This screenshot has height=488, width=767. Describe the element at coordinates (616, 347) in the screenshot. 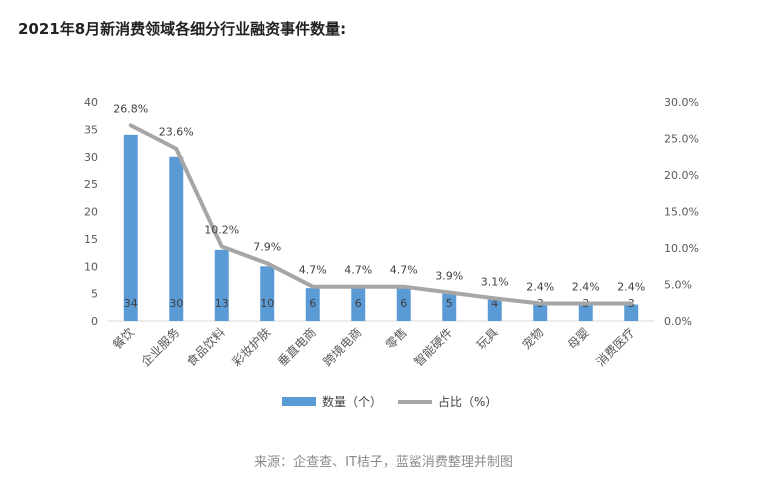

I see `x-category-label: 消费医疗` at that location.